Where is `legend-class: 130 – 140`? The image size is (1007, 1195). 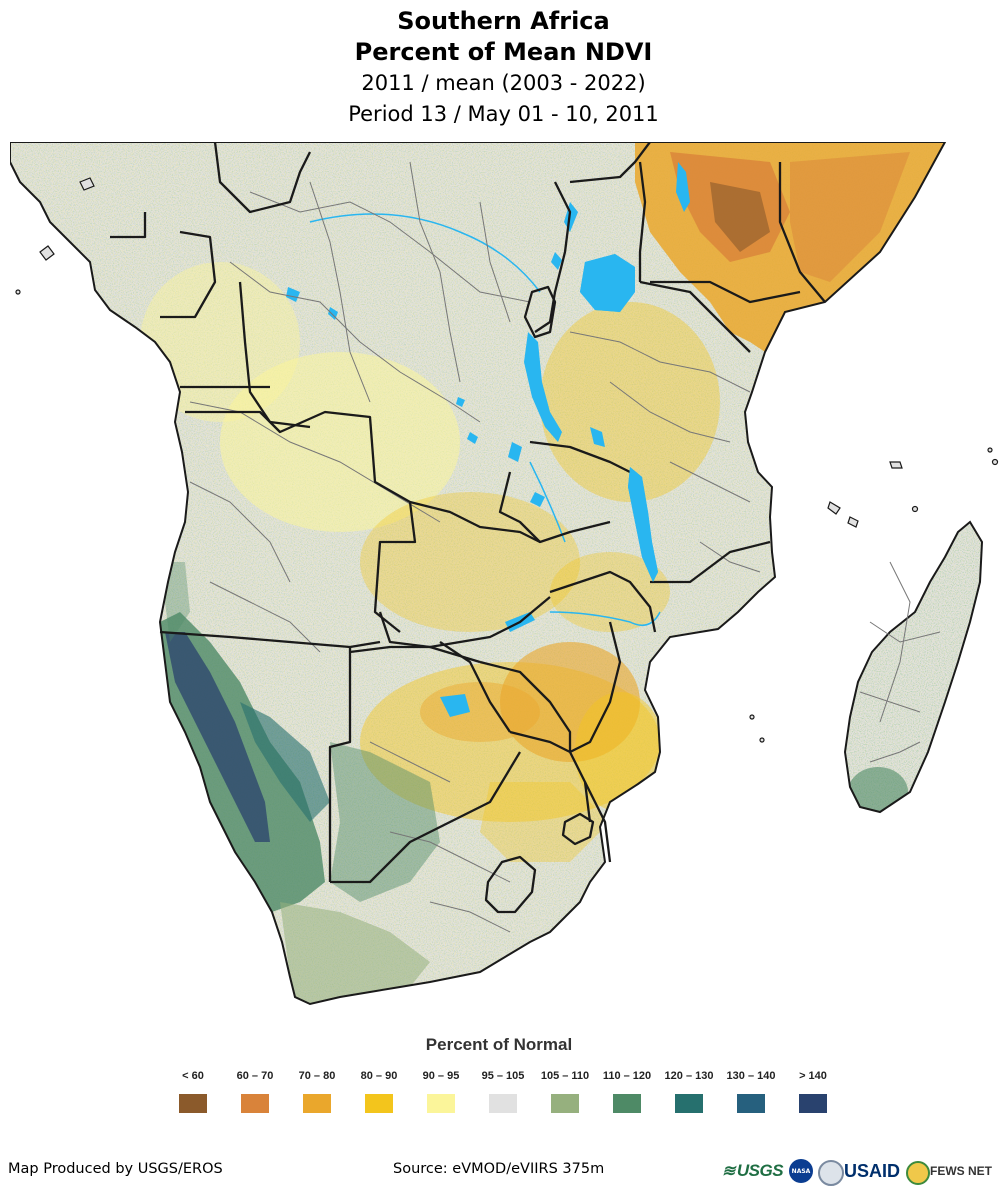 legend-class: 130 – 140 is located at coordinates (751, 1090).